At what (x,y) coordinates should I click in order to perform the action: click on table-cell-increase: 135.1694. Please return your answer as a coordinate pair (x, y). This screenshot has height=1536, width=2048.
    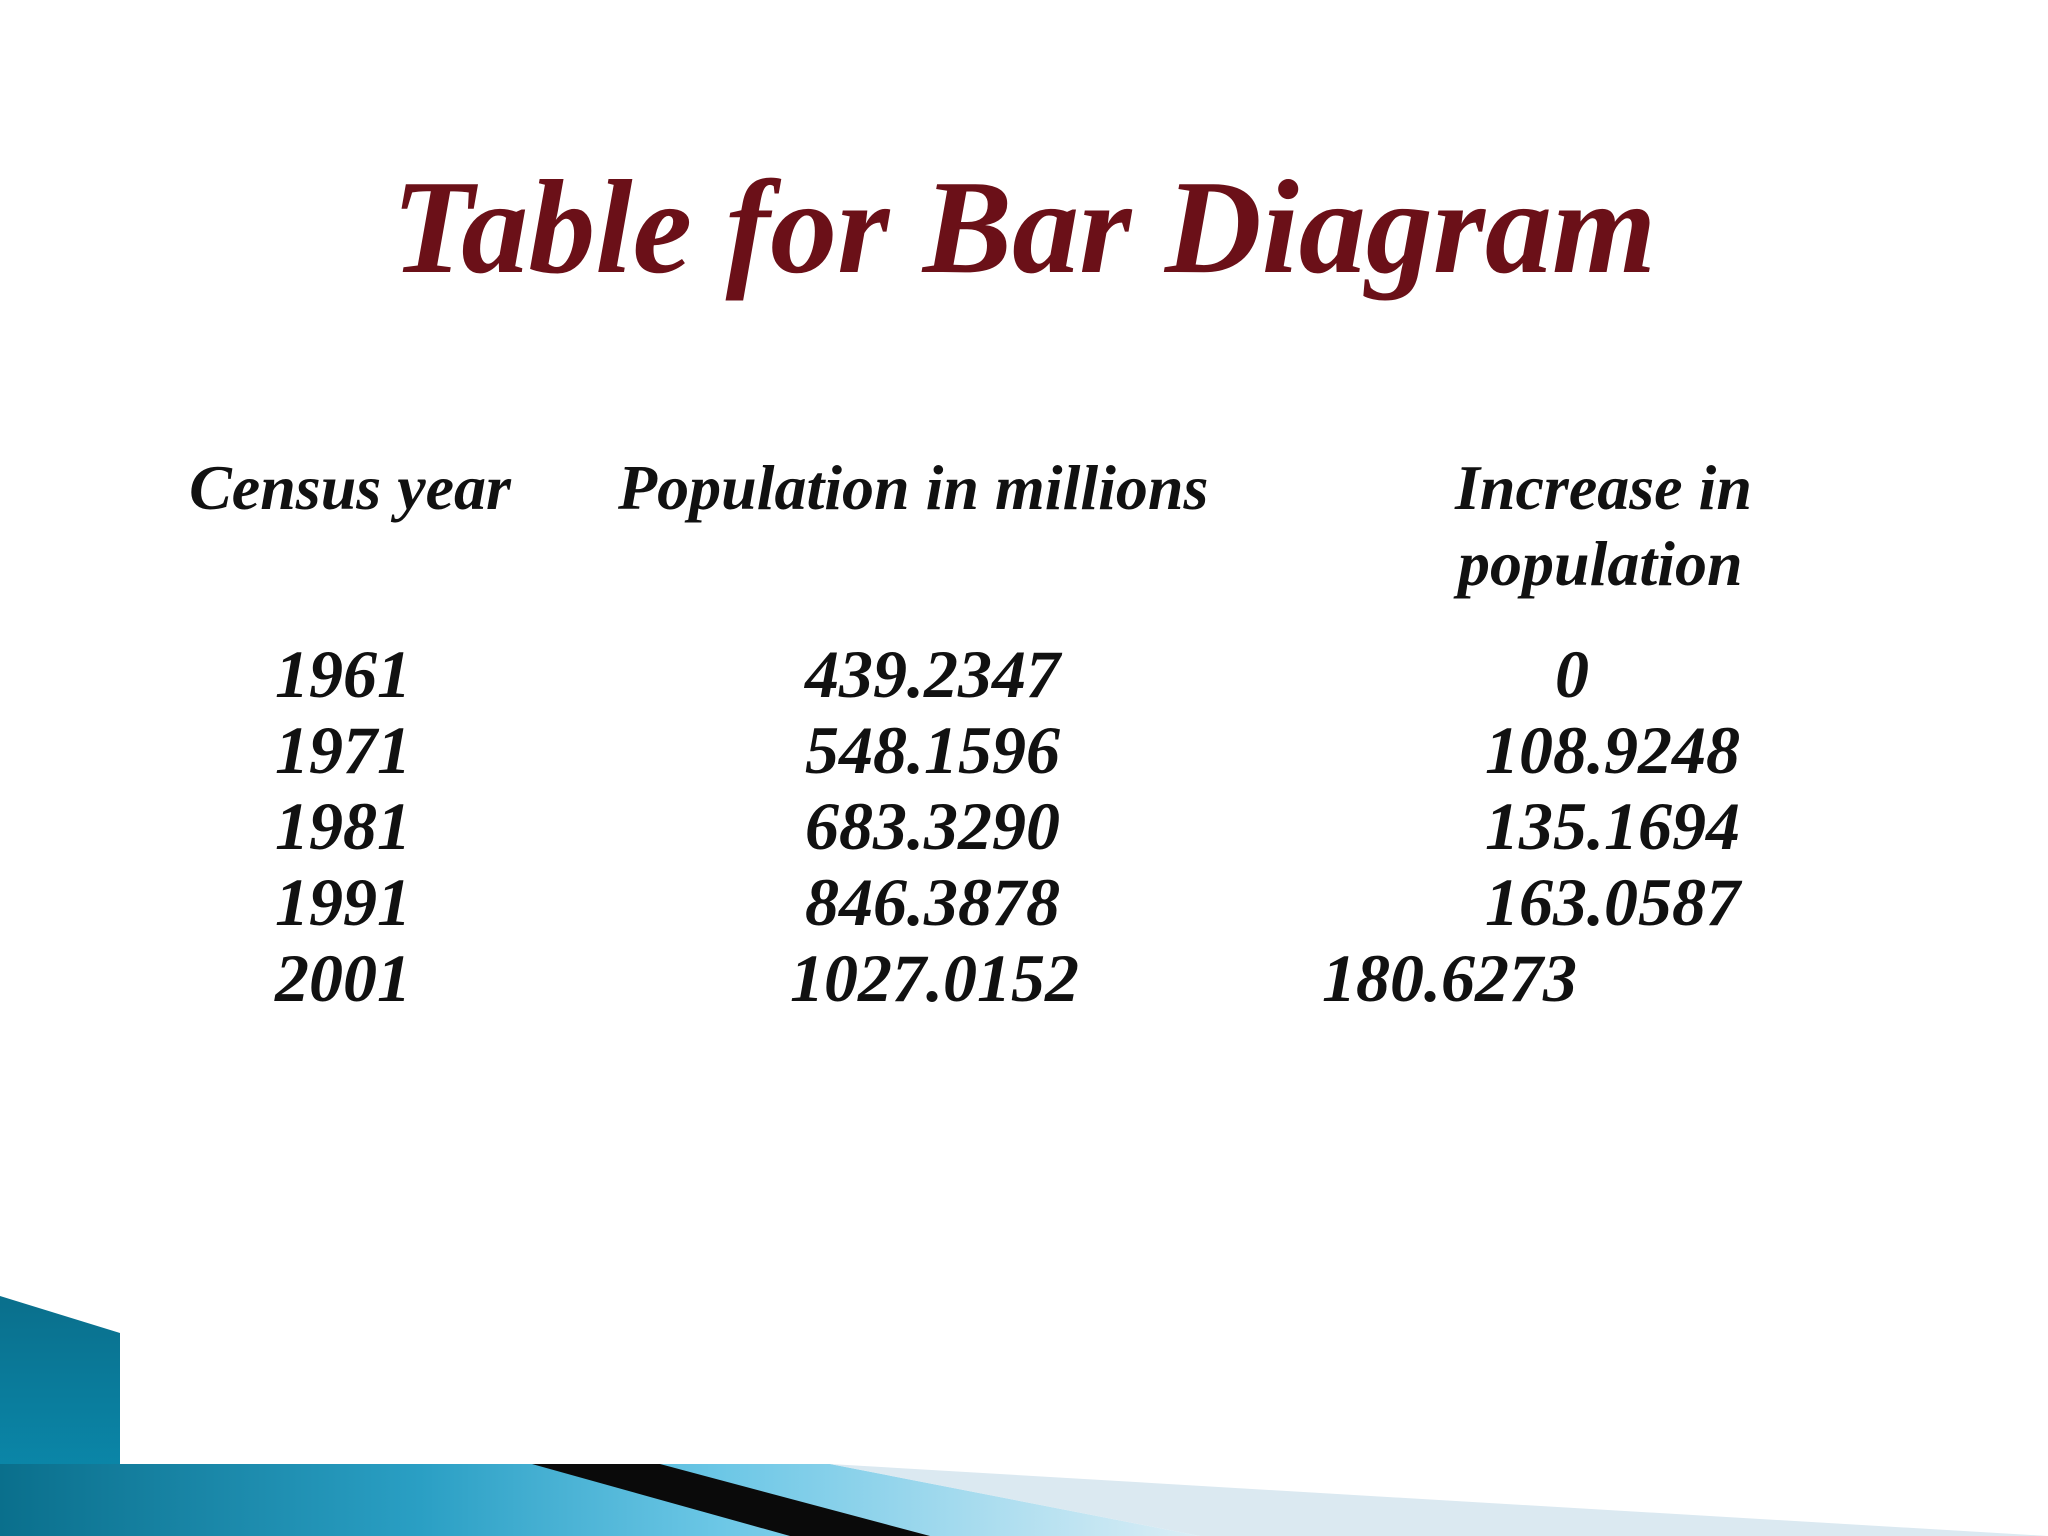
    Looking at the image, I should click on (1612, 826).